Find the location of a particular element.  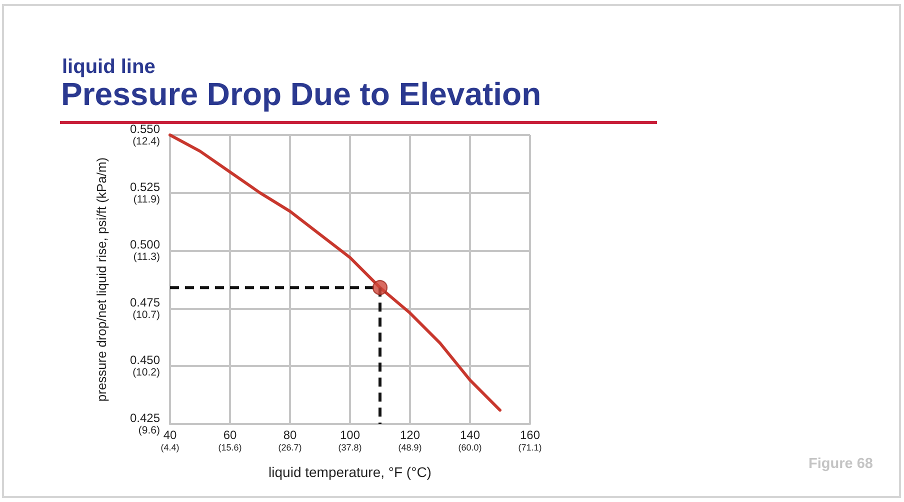

y-axis-title: pressure drop/net liquid rise, psi/ft (kPa/m) is located at coordinates (101, 279).